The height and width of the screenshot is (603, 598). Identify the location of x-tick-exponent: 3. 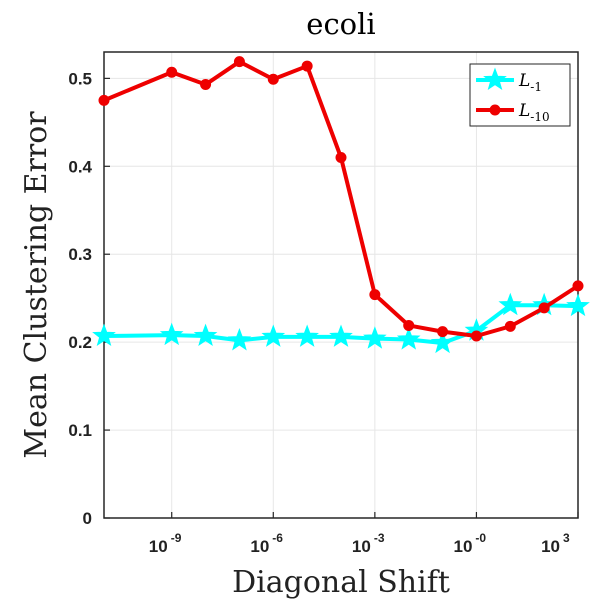
(566, 538).